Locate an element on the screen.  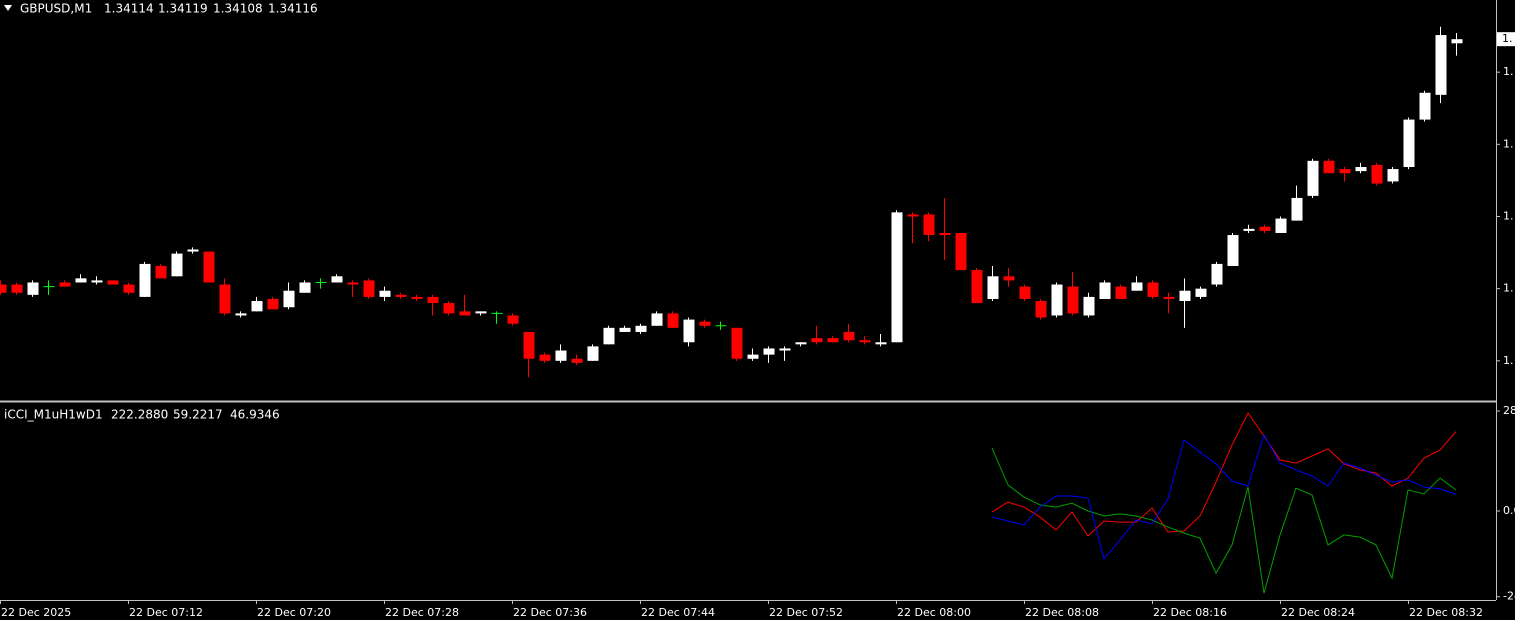
x-tick-label: 22 Dec 08:24 is located at coordinates (1318, 612).